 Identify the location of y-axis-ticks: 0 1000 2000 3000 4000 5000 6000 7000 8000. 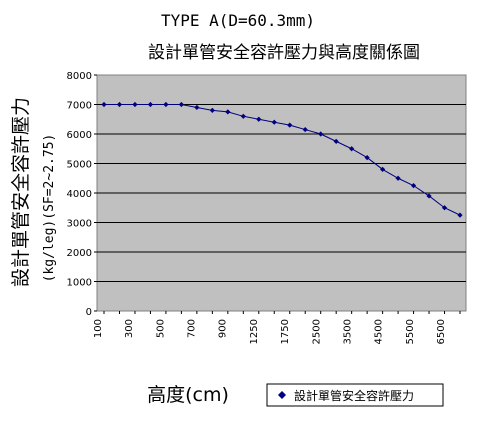
(82, 194).